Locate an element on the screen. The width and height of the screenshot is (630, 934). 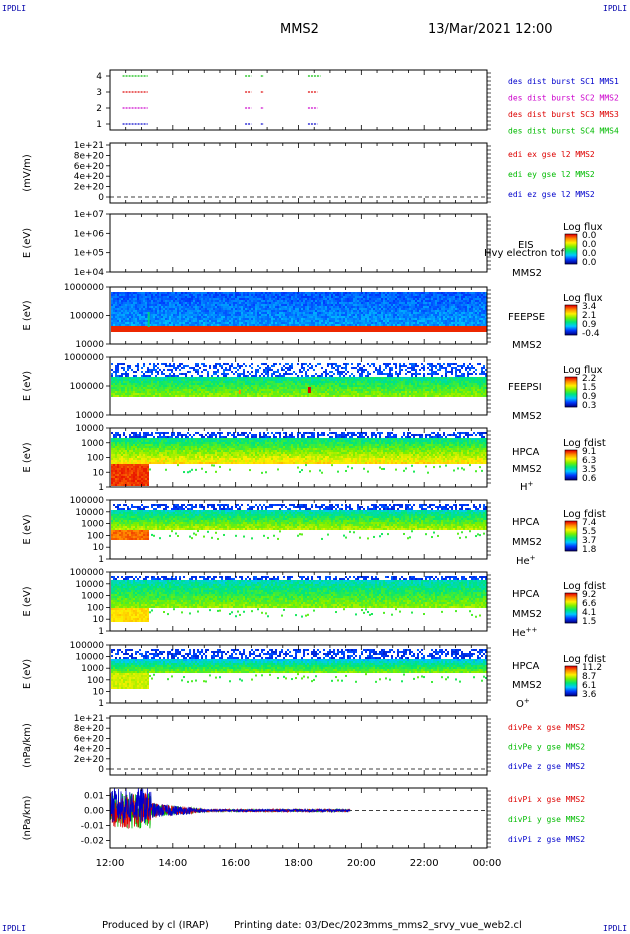
hpca-h-panel-species-label: H+ is located at coordinates (527, 486).